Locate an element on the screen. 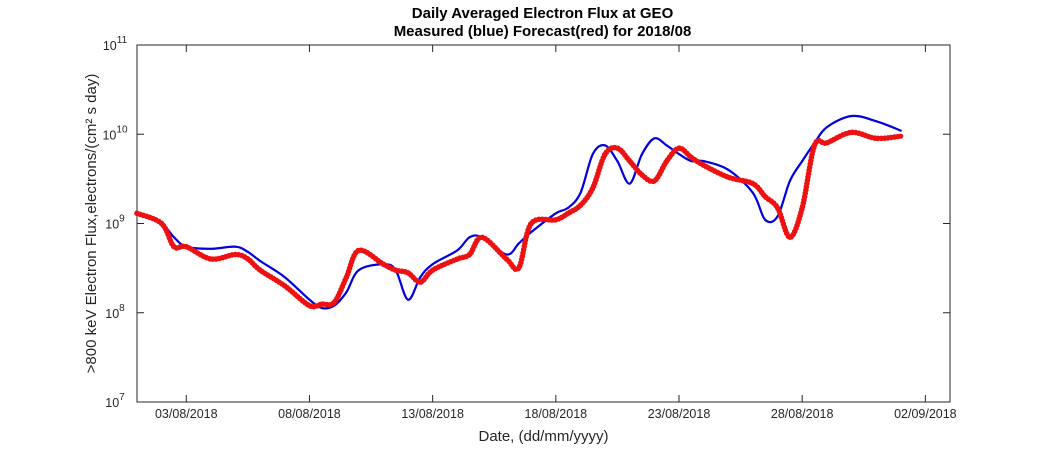 This screenshot has height=450, width=1050. y-tick-label: 10⁸ is located at coordinates (115, 312).